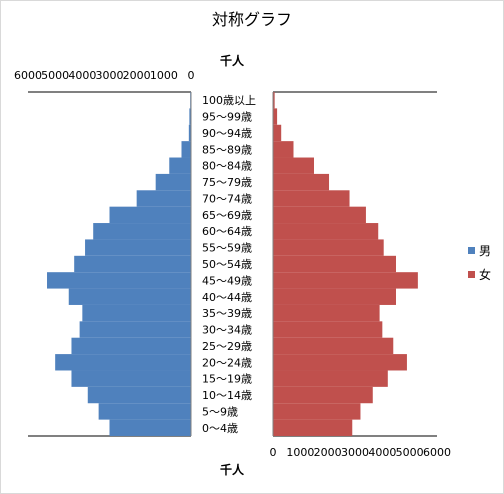 This screenshot has width=504, height=494. I want to click on category-label: 100歳以上, so click(229, 100).